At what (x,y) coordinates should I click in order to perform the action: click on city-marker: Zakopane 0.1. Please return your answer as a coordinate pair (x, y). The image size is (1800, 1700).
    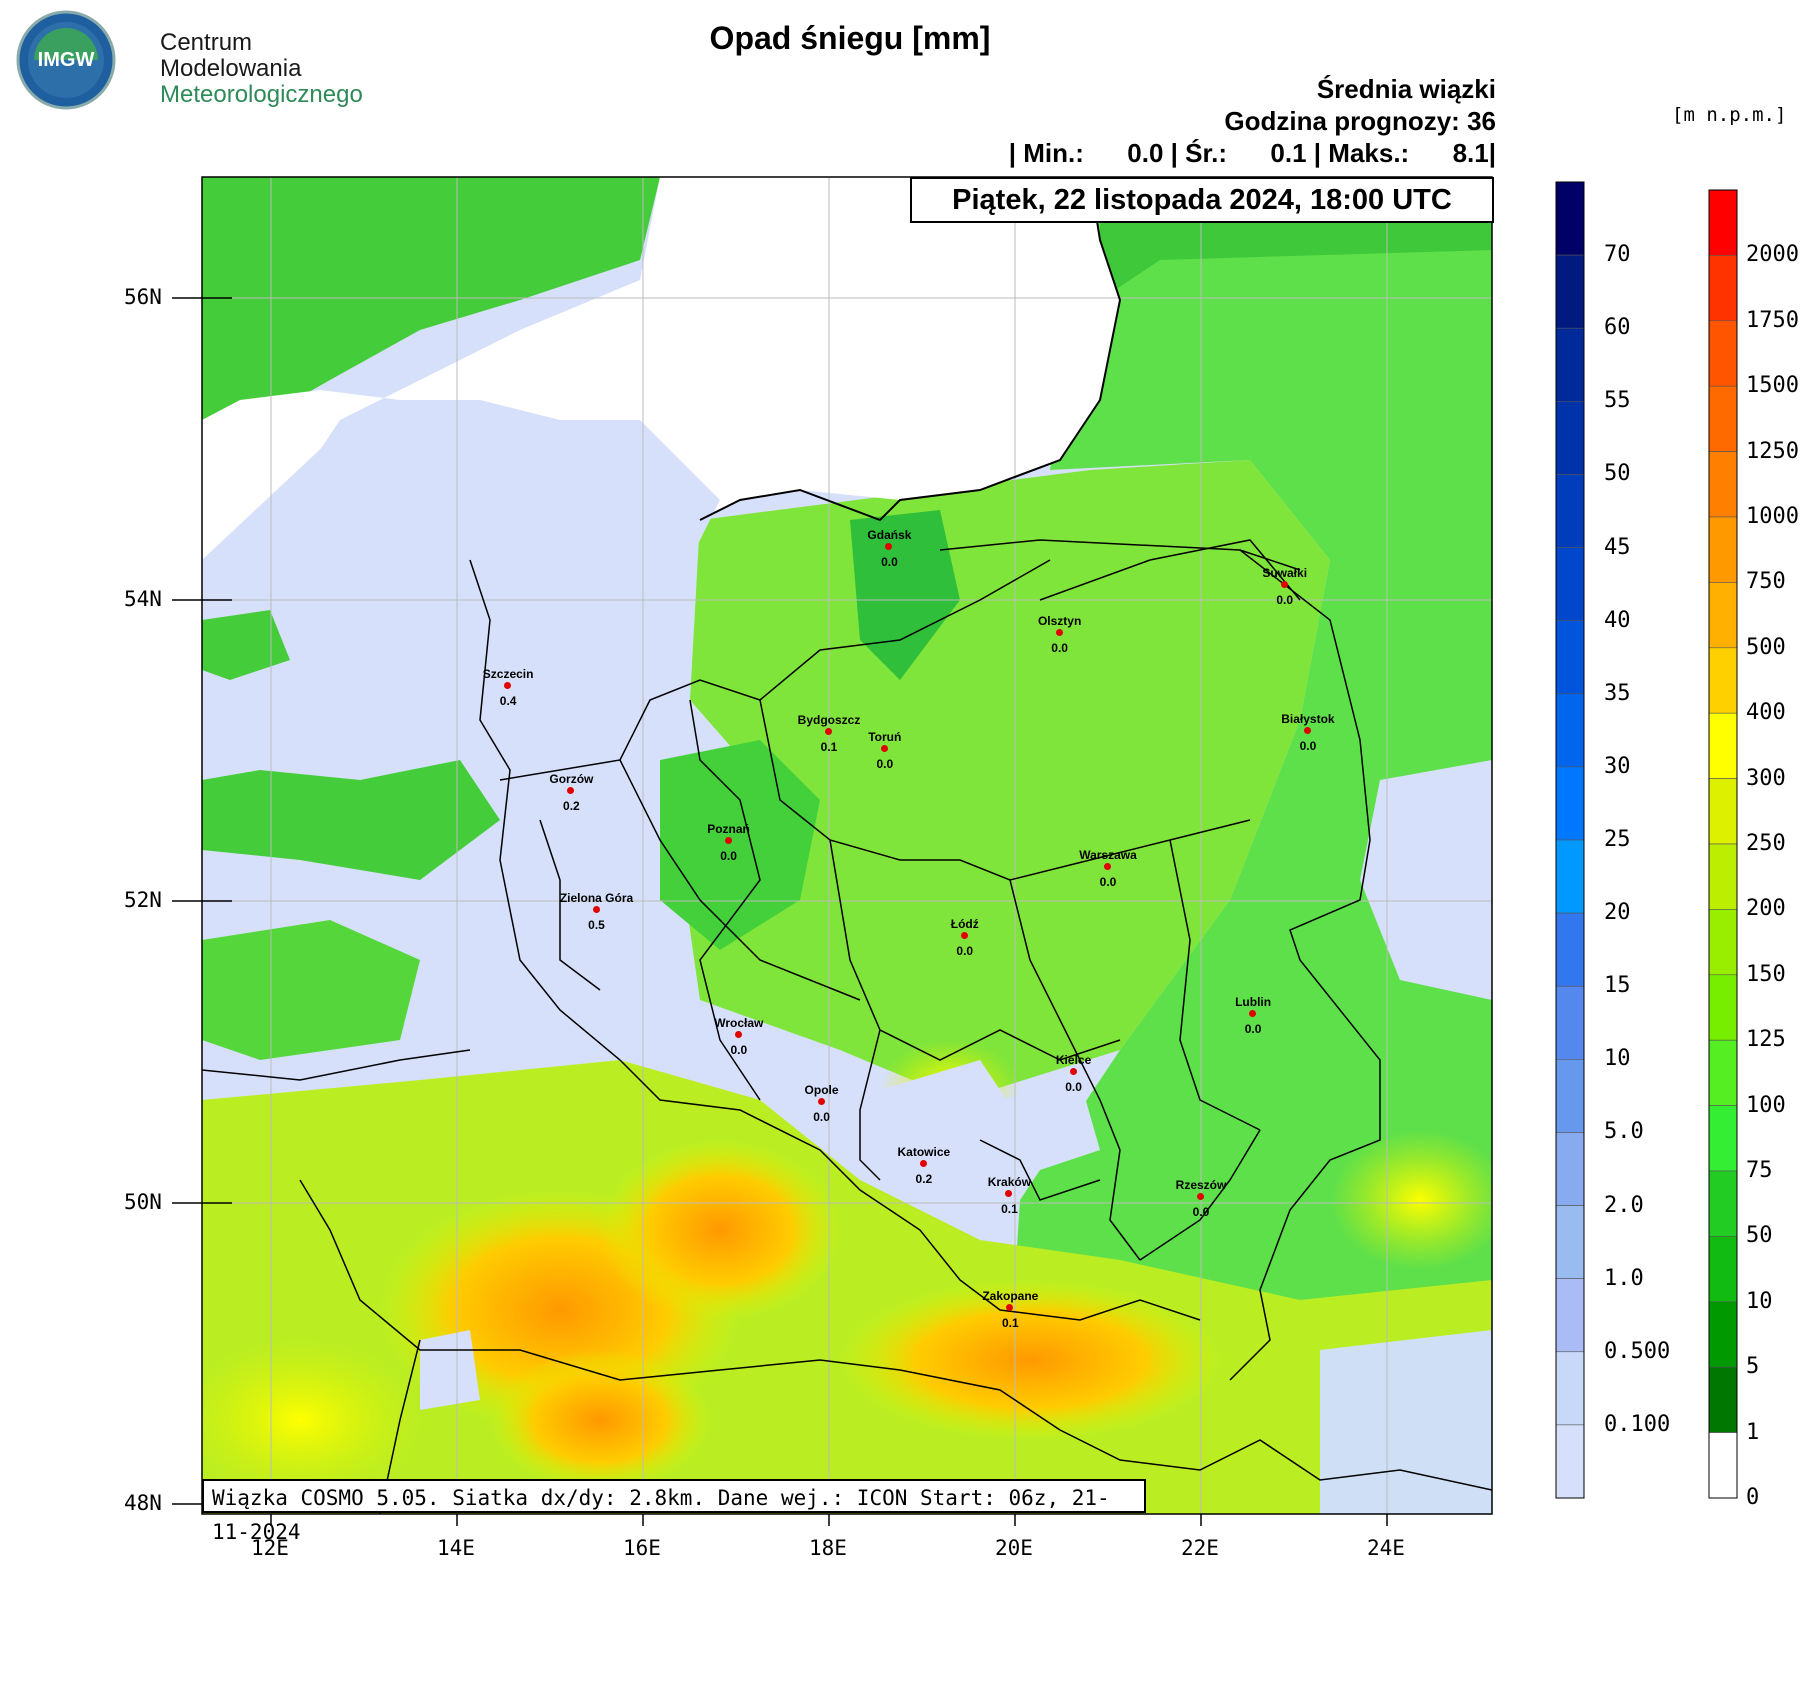
    Looking at the image, I should click on (1010, 1310).